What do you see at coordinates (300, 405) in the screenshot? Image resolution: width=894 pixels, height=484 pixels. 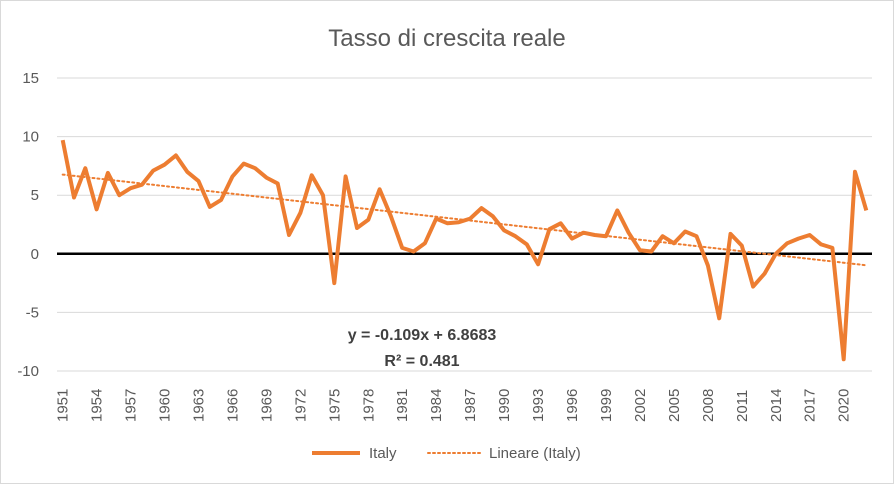 I see `x-tick-label: 1972` at bounding box center [300, 405].